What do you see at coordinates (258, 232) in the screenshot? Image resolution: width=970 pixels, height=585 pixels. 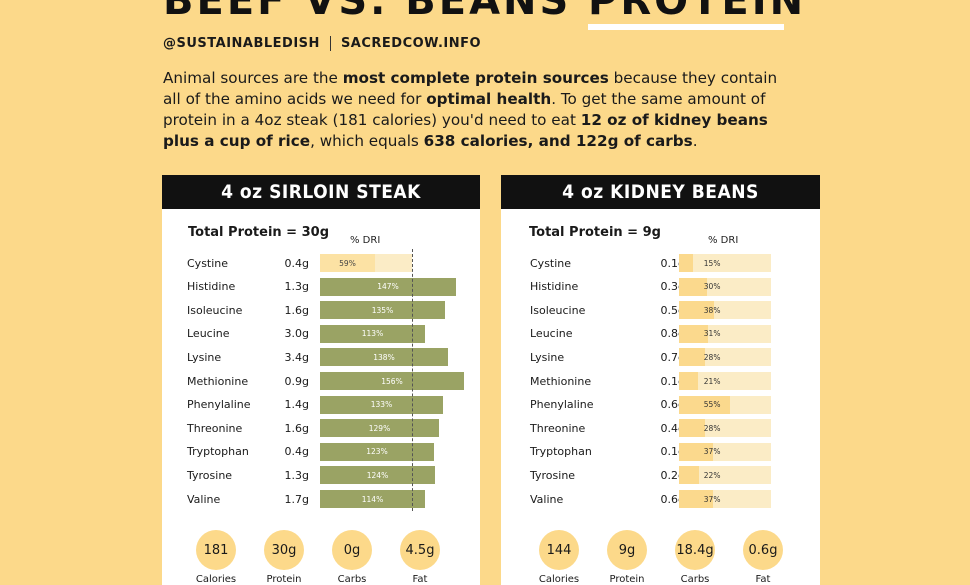 I see `steak-total-protein: Total Protein = 30g` at bounding box center [258, 232].